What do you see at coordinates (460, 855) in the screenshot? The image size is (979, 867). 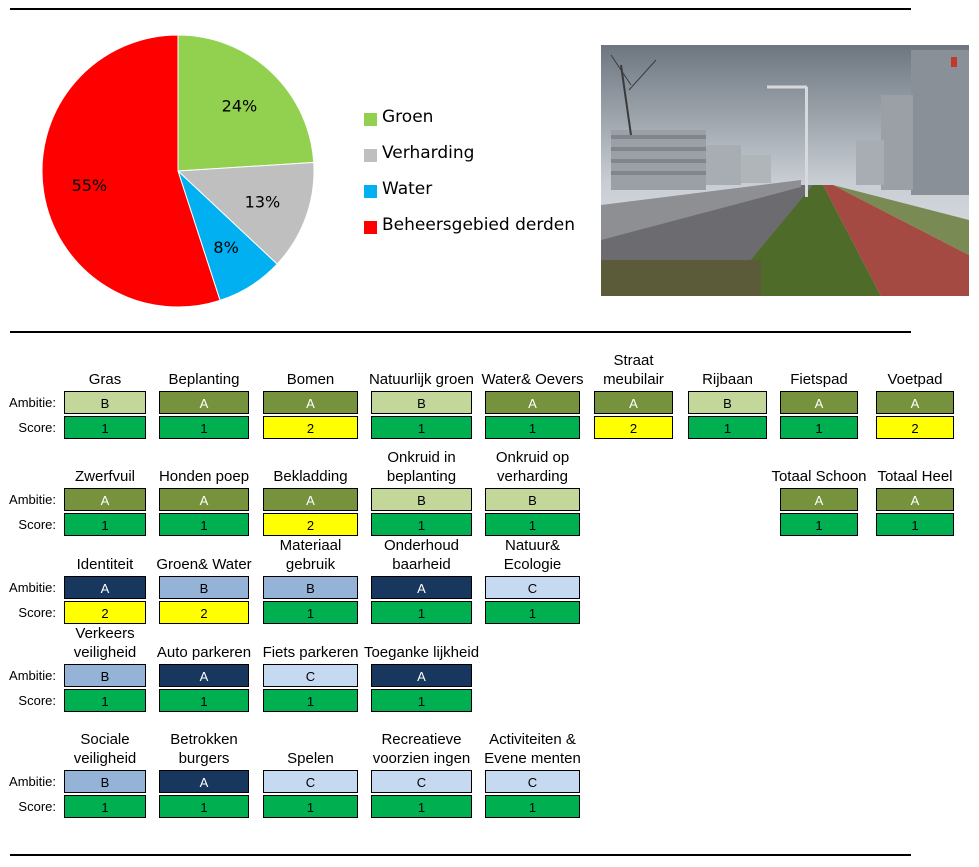 I see `bottom-rule` at bounding box center [460, 855].